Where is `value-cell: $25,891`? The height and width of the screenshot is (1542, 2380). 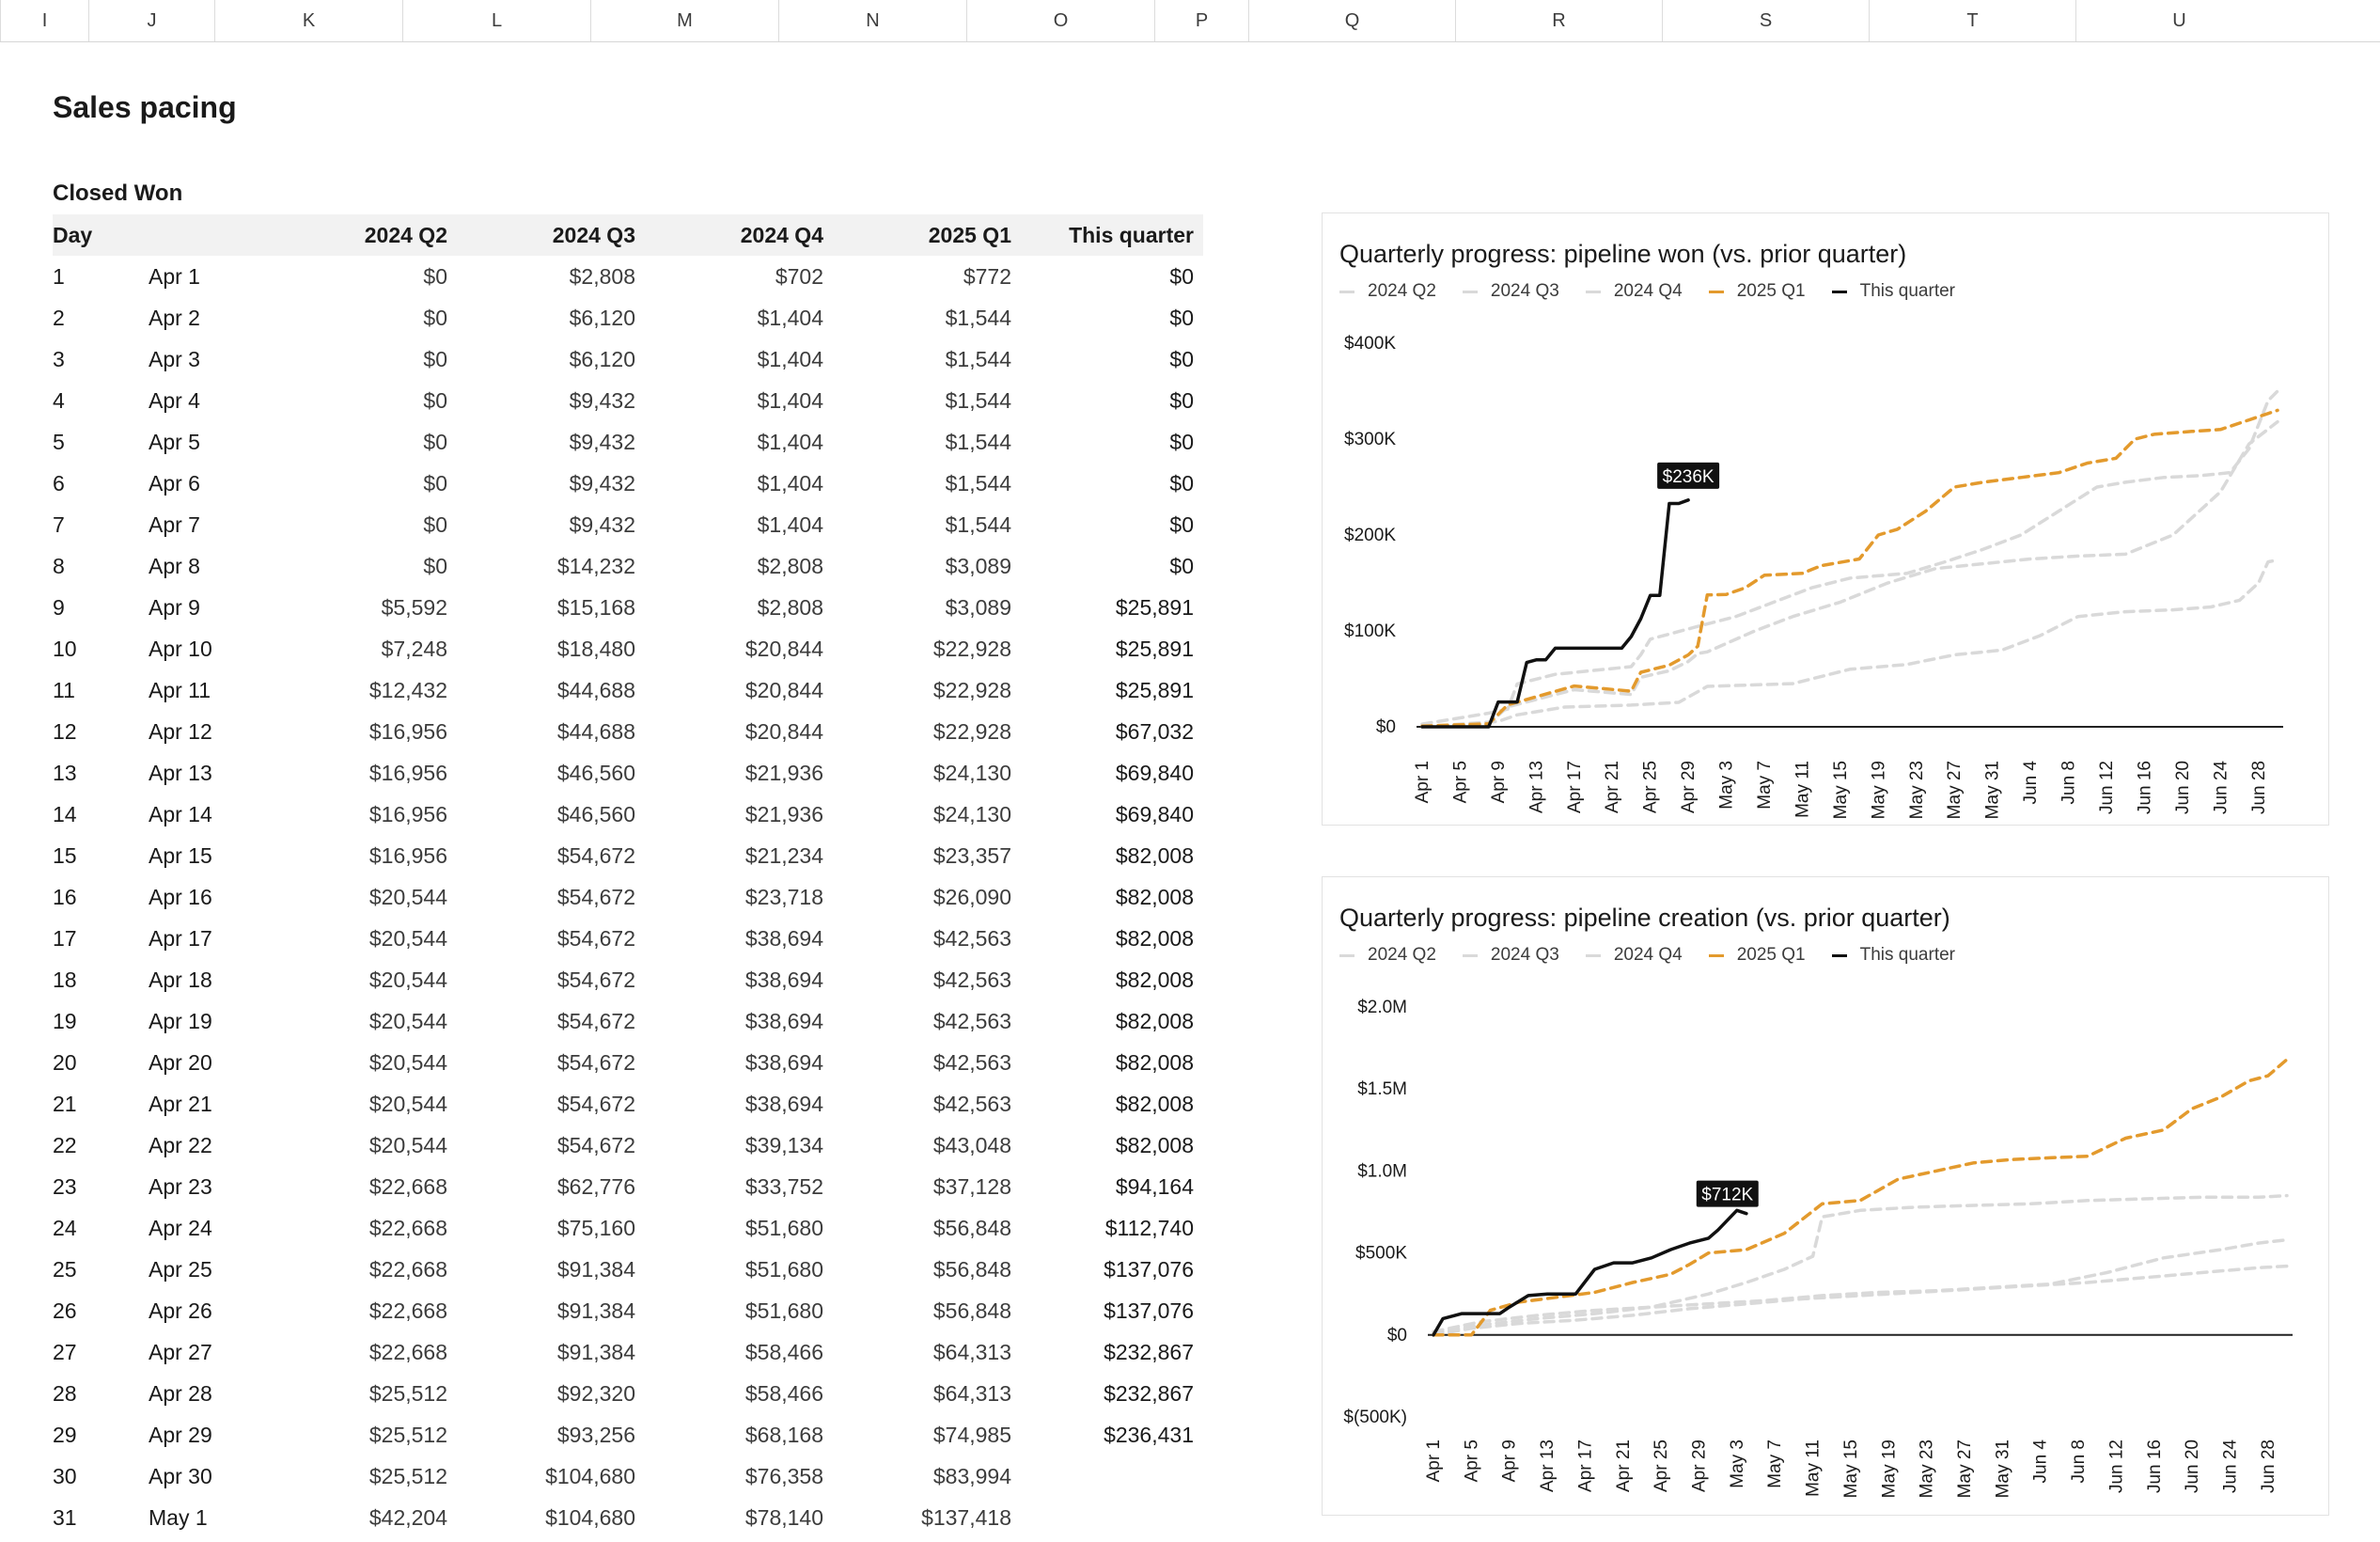 value-cell: $25,891 is located at coordinates (1154, 689).